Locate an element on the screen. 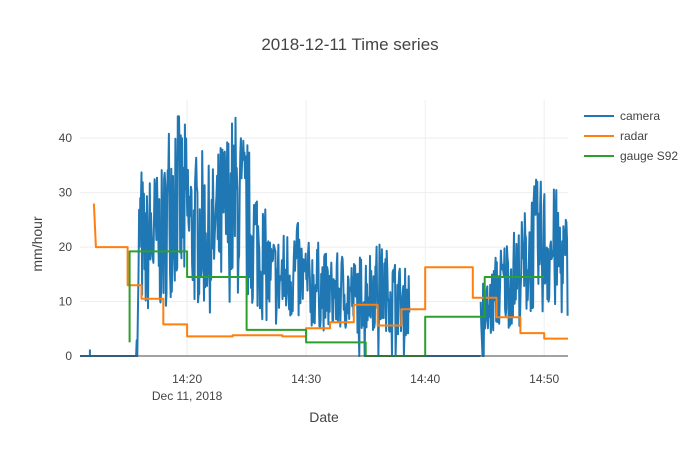 Image resolution: width=700 pixels, height=450 pixels. y-tick-label: 40 is located at coordinates (66, 138).